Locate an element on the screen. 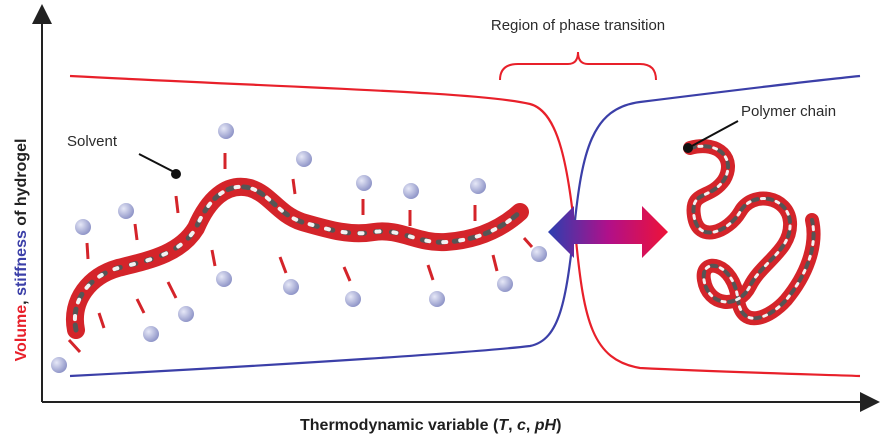  polymer-pointer is located at coordinates (714, 134).